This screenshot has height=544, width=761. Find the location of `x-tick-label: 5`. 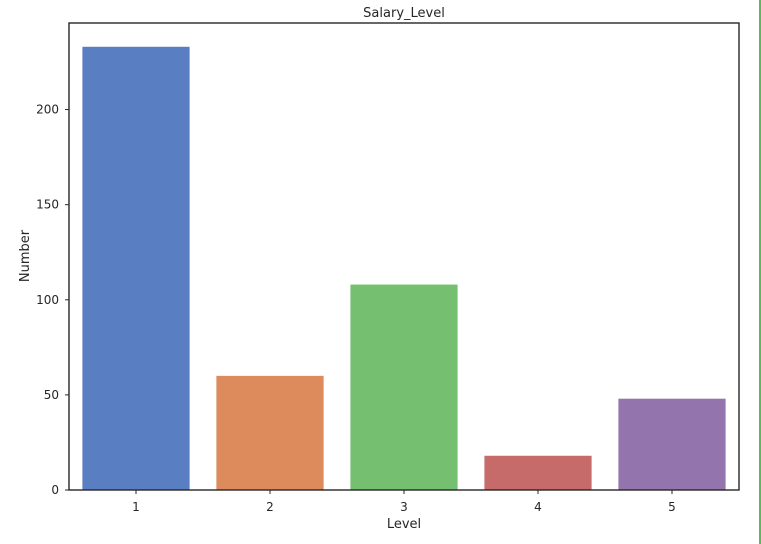

x-tick-label: 5 is located at coordinates (672, 507).